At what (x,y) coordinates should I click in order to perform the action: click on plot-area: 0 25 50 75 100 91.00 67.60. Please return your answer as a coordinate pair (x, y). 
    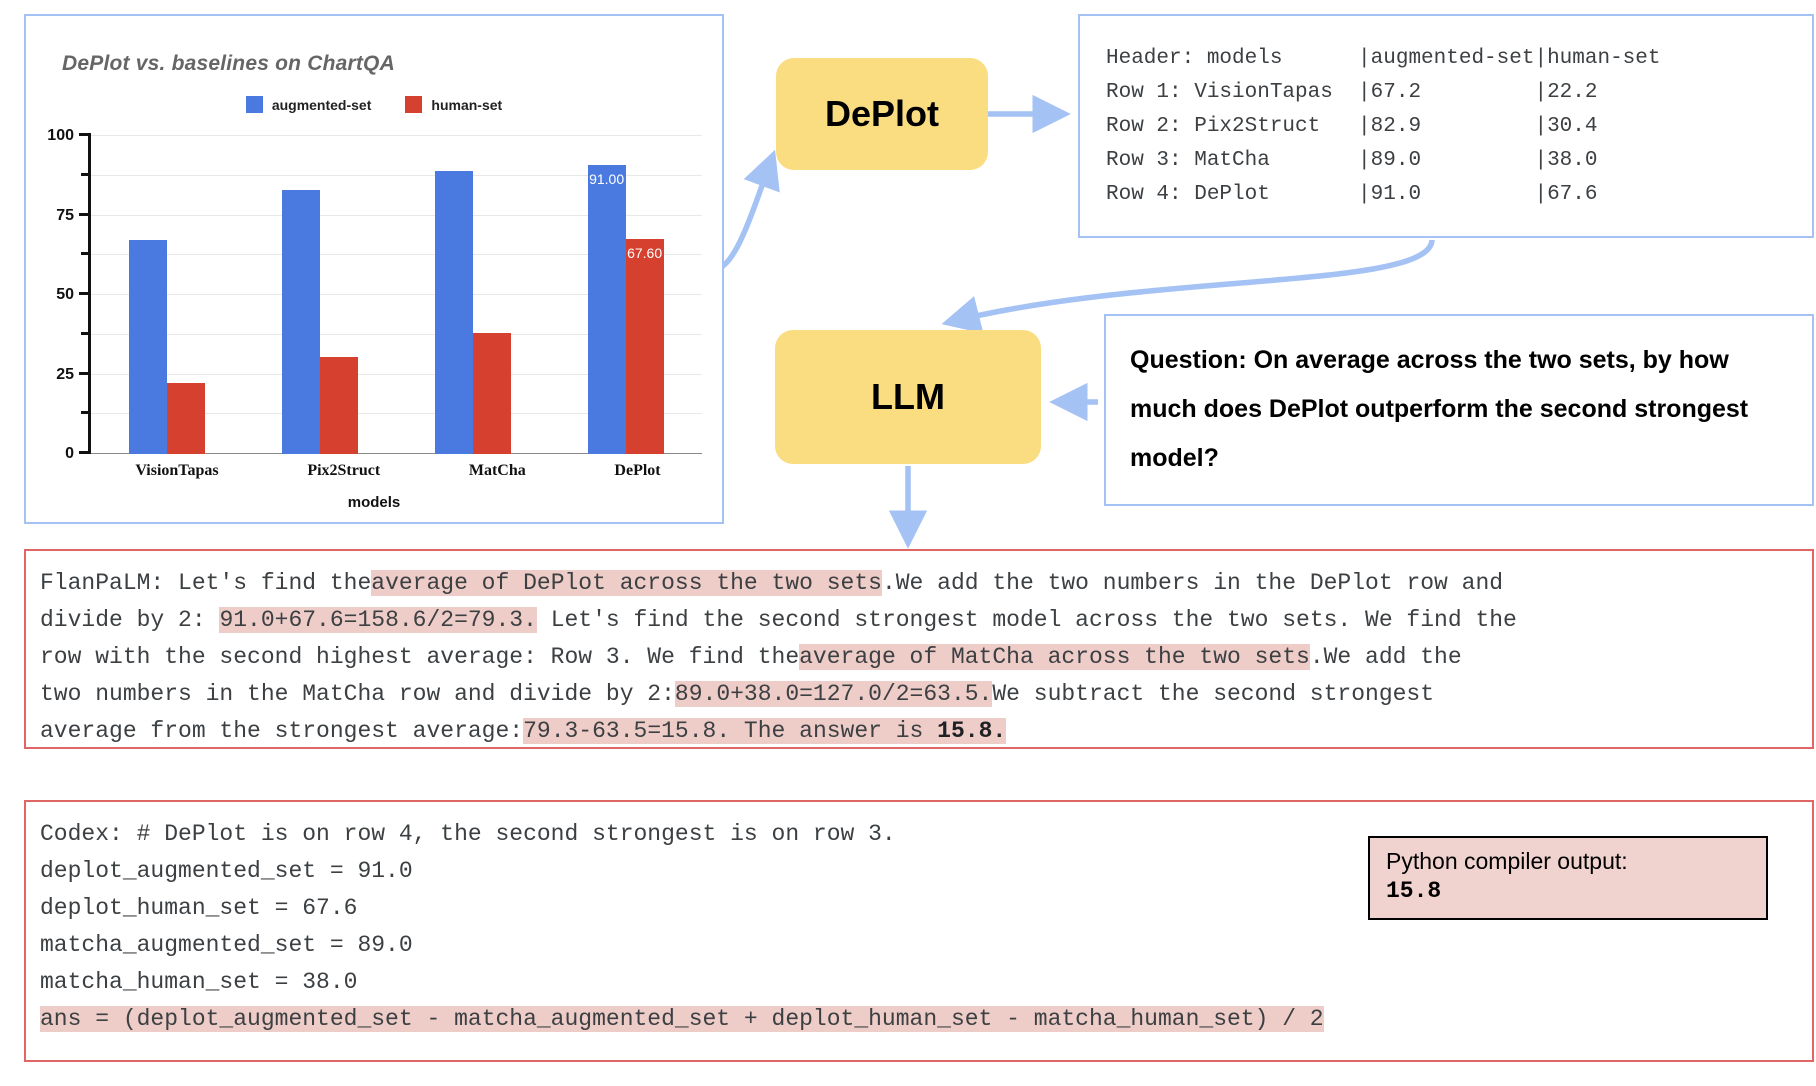
    Looking at the image, I should click on (374, 294).